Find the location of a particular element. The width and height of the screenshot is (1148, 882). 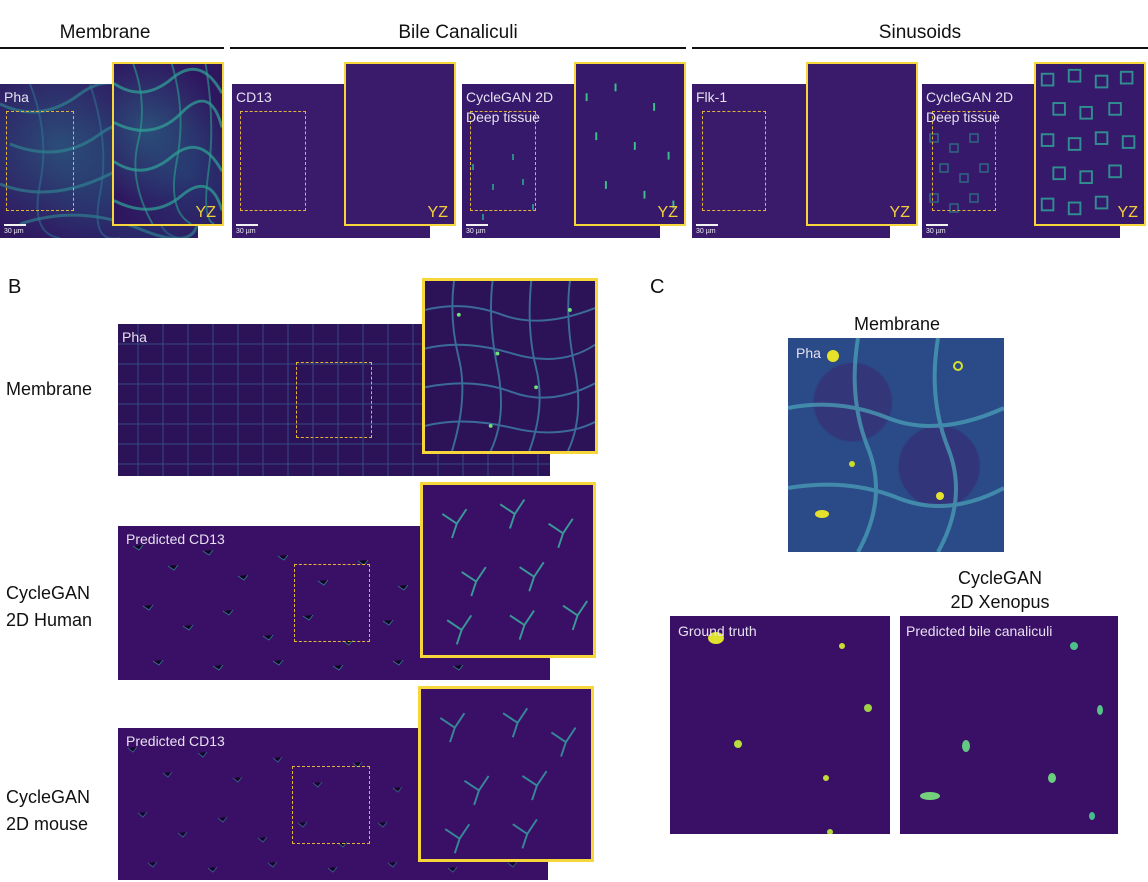

image-tag: Ground truth is located at coordinates (717, 631).